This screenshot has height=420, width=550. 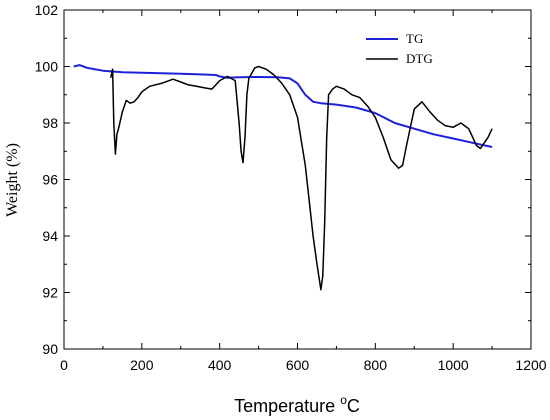 What do you see at coordinates (220, 365) in the screenshot?
I see `x-tick-label: 400` at bounding box center [220, 365].